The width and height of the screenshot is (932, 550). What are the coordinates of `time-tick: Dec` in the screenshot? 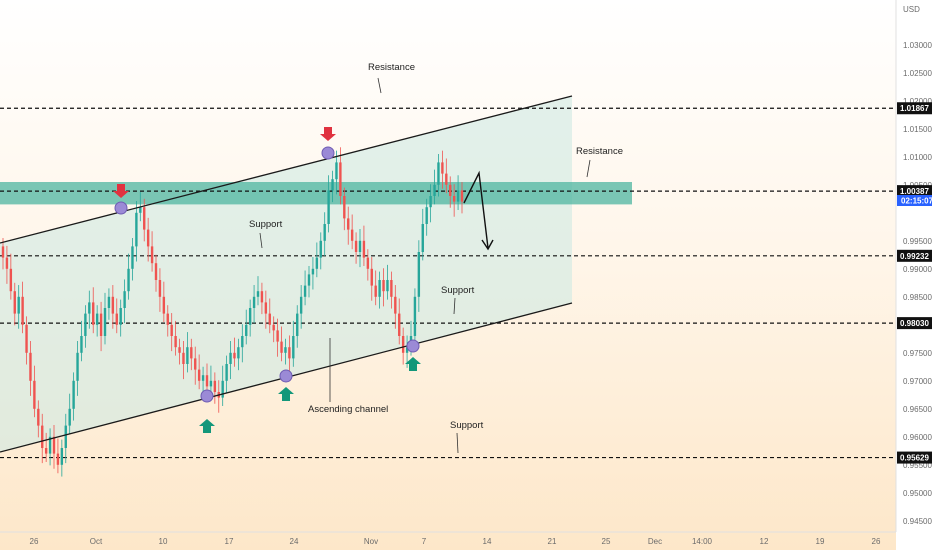 It's located at (655, 541).